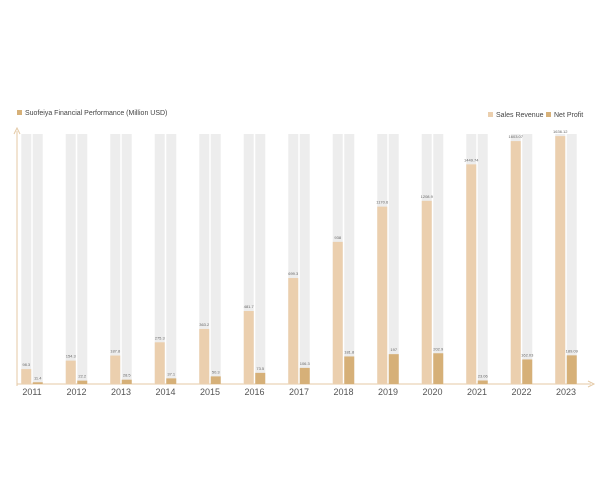 The height and width of the screenshot is (500, 600). What do you see at coordinates (82, 382) in the screenshot?
I see `bar-net-profit-2012` at bounding box center [82, 382].